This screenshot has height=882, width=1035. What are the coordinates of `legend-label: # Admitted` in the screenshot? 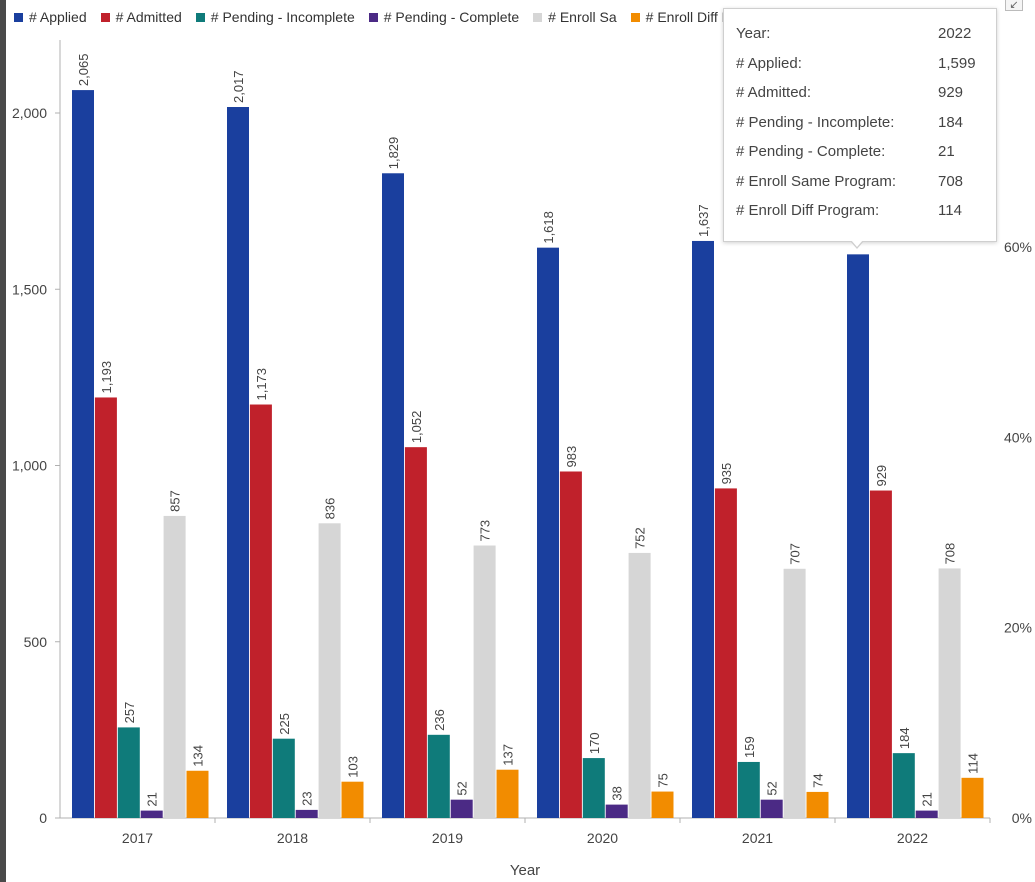 It's located at (148, 17).